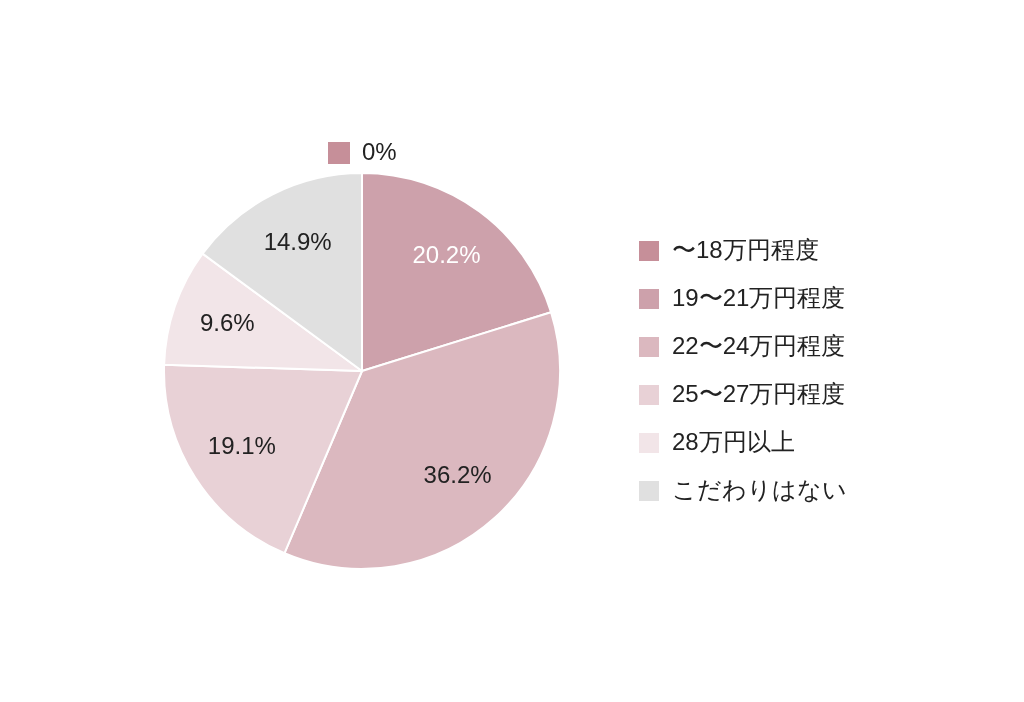  I want to click on text: 0%, so click(379, 151).